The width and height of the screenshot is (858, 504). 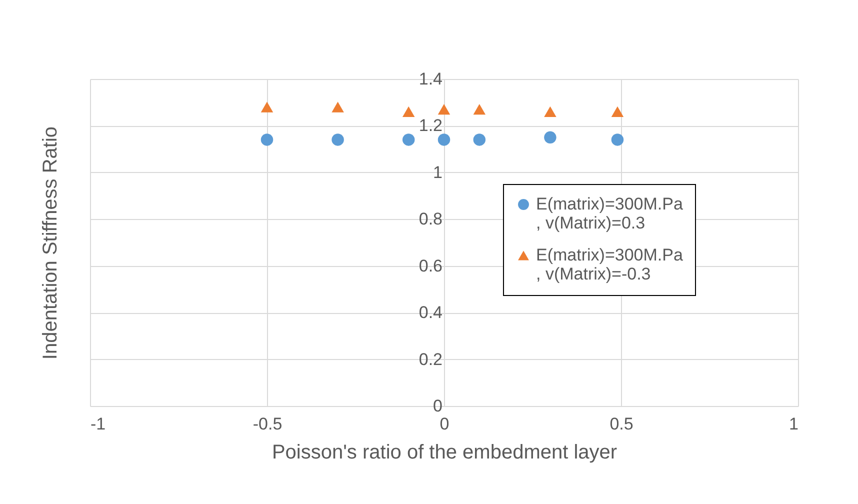 I want to click on y-tick-label: 0.8, so click(x=430, y=219).